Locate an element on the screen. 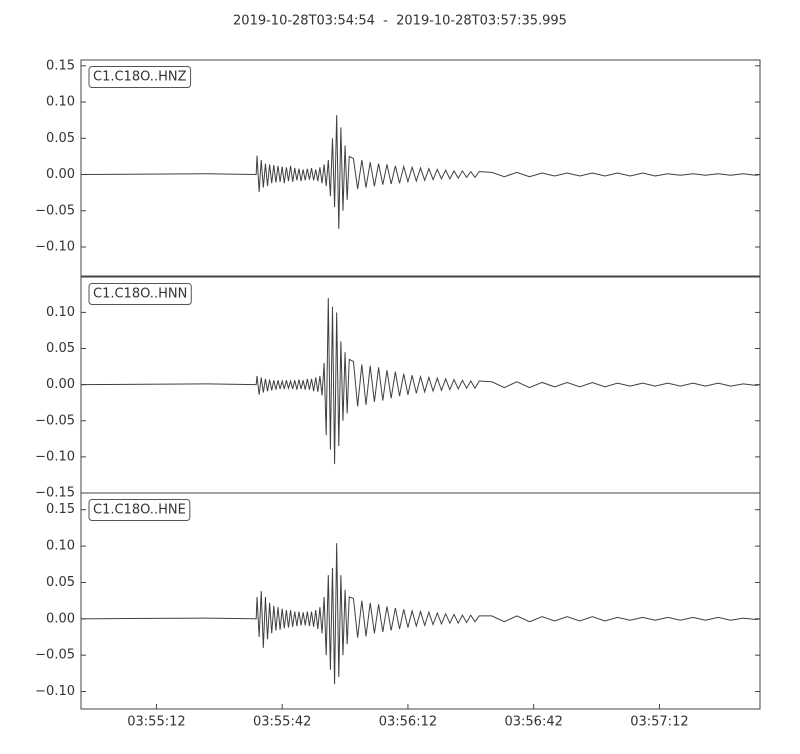  x-tick-label: 03:55:12 is located at coordinates (156, 722).